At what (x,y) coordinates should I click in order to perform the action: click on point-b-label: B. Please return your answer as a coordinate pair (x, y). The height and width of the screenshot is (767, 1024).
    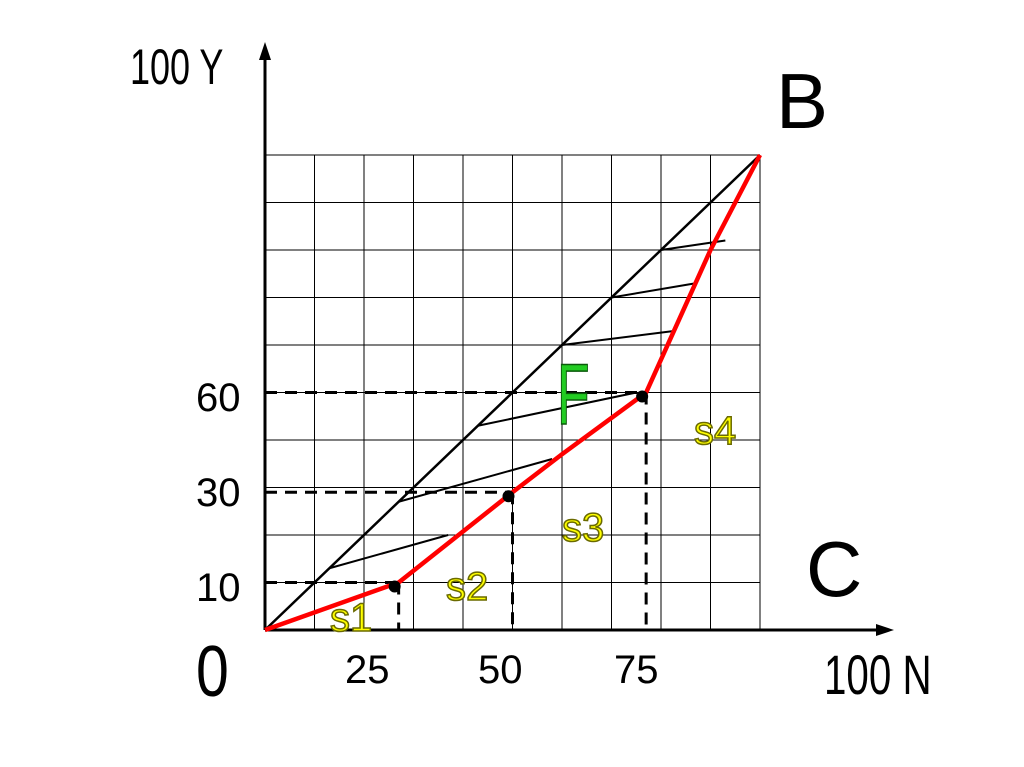
    Looking at the image, I should click on (802, 101).